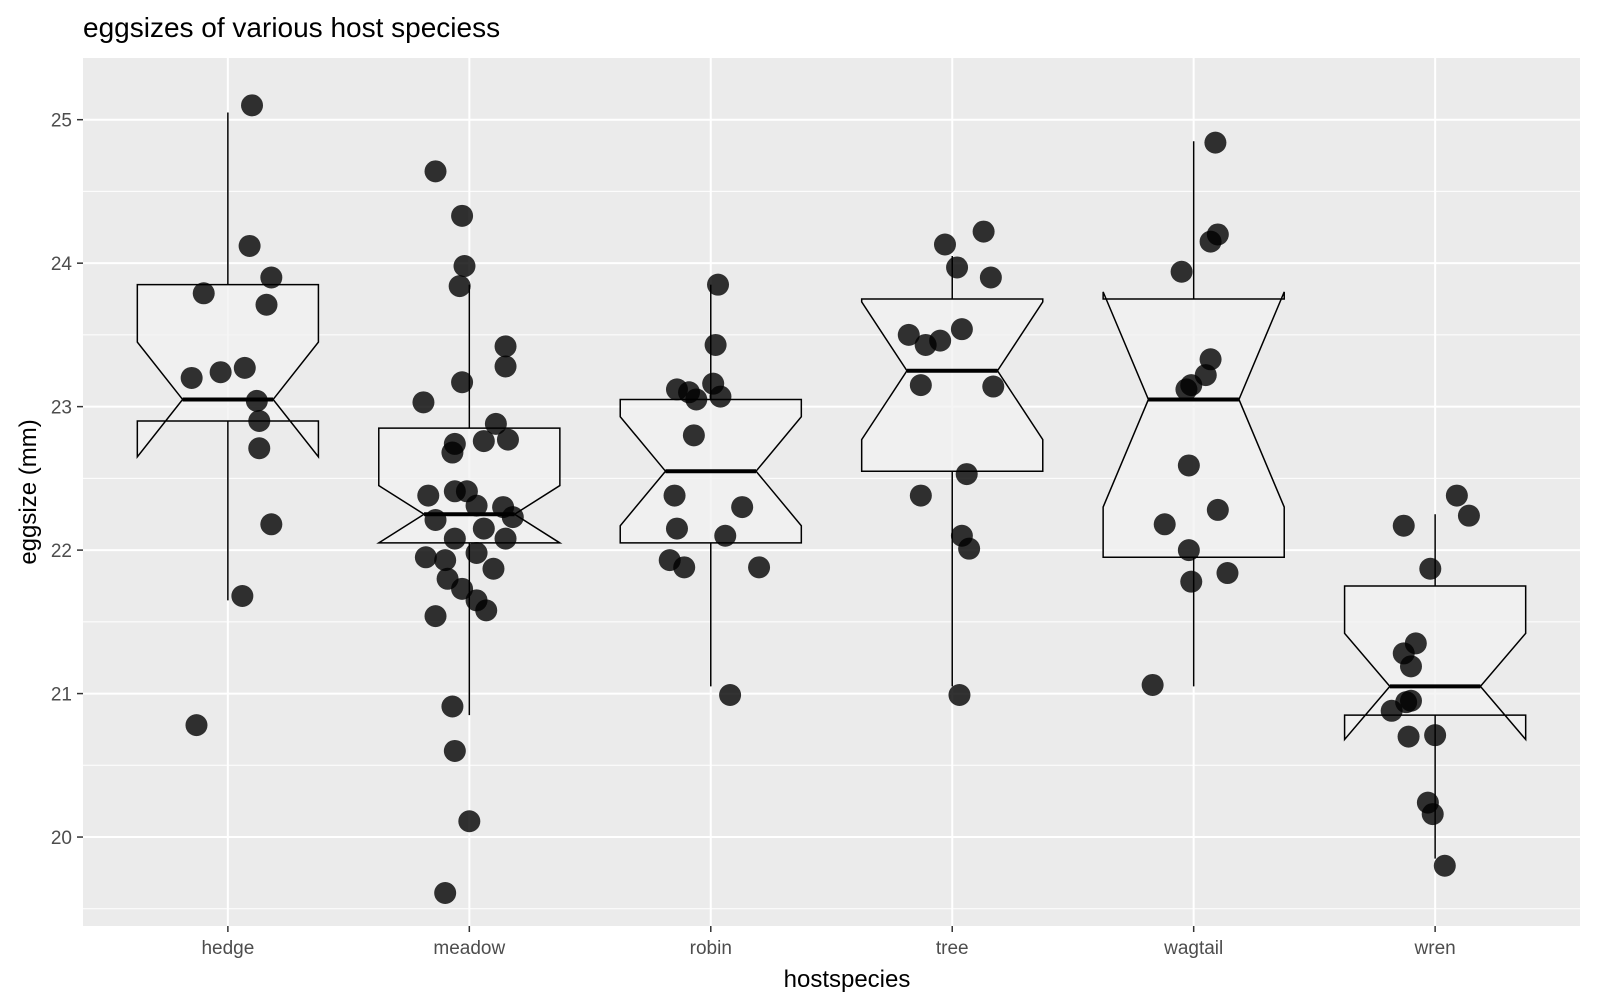 This screenshot has width=1620, height=1001. What do you see at coordinates (61, 551) in the screenshot?
I see `y-tick-label: 22` at bounding box center [61, 551].